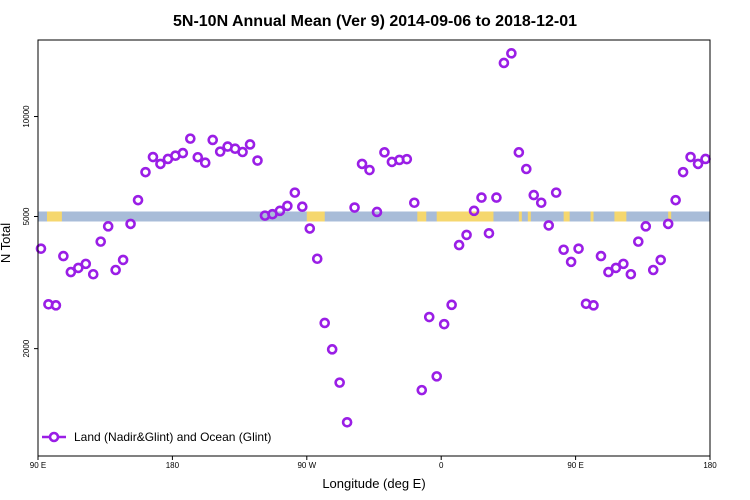 This screenshot has height=500, width=750. I want to click on surface-band, so click(374, 216).